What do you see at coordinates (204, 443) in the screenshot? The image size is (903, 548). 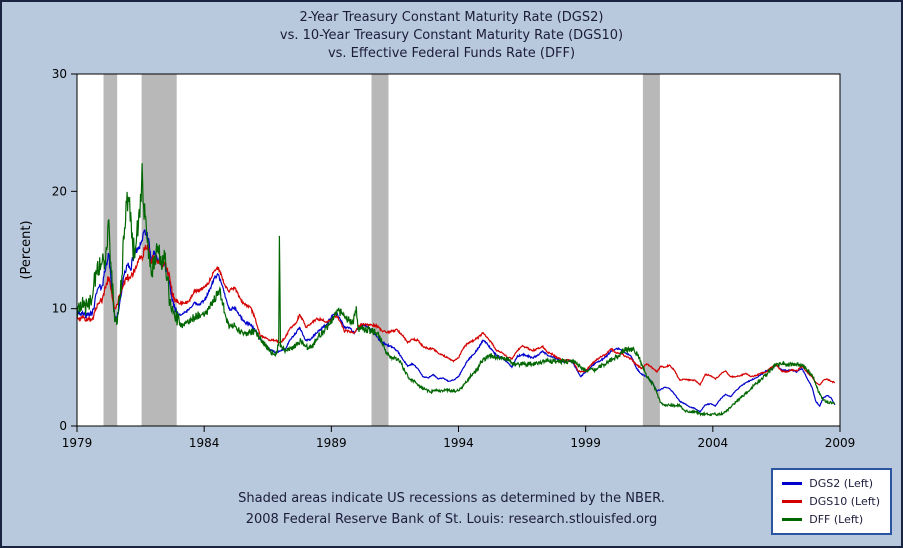 I see `x-tick-label: 1984` at bounding box center [204, 443].